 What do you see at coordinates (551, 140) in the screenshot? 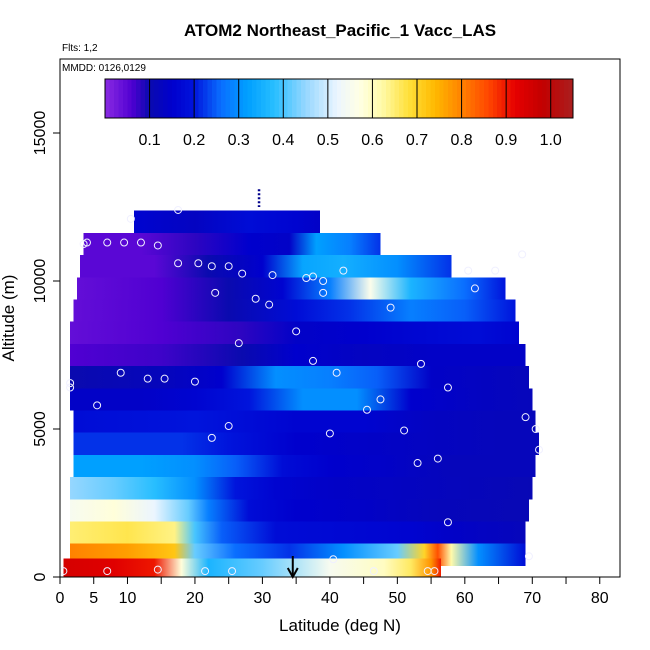
I see `colorbar-tick-label: 1.0` at bounding box center [551, 140].